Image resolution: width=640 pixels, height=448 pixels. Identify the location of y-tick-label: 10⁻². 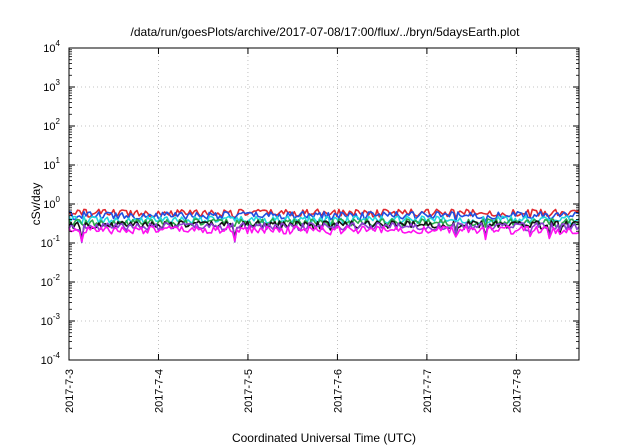
(51, 281).